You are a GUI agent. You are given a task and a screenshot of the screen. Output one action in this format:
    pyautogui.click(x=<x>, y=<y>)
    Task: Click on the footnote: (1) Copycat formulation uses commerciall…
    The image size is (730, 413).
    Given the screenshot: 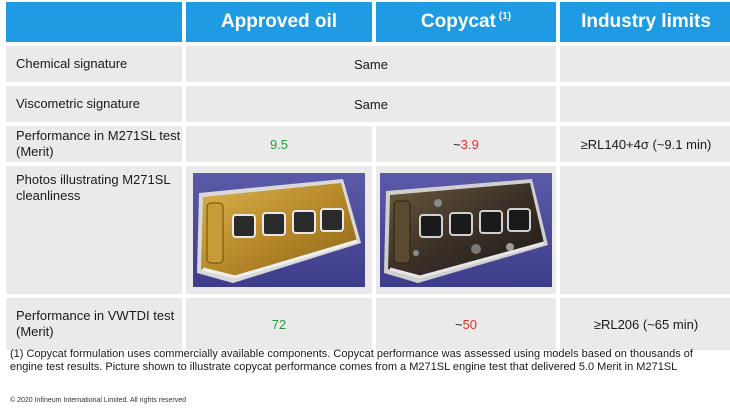 What is the action you would take?
    pyautogui.click(x=351, y=360)
    